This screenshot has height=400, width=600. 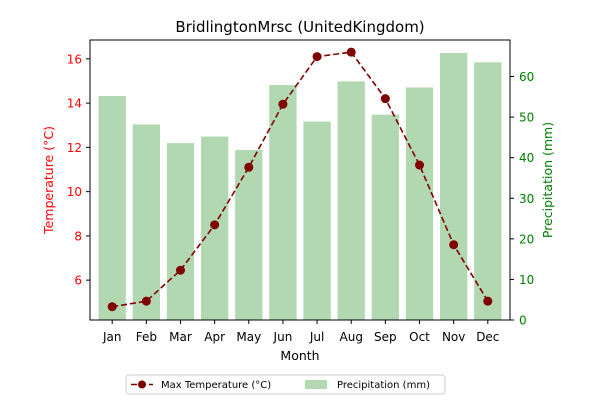 What do you see at coordinates (383, 385) in the screenshot?
I see `legend-entry-precipitation: Precipitation (mm)` at bounding box center [383, 385].